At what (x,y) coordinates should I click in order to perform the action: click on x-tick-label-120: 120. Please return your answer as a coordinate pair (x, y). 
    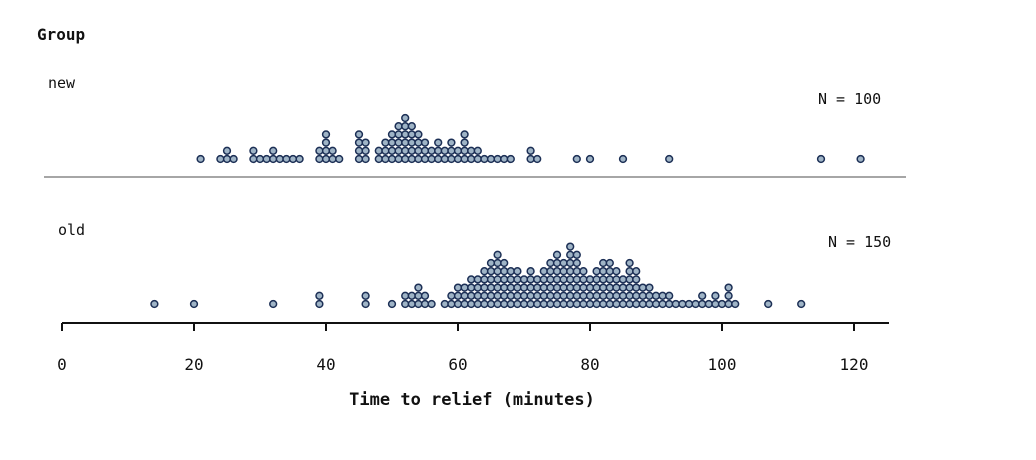
    Looking at the image, I should click on (854, 364).